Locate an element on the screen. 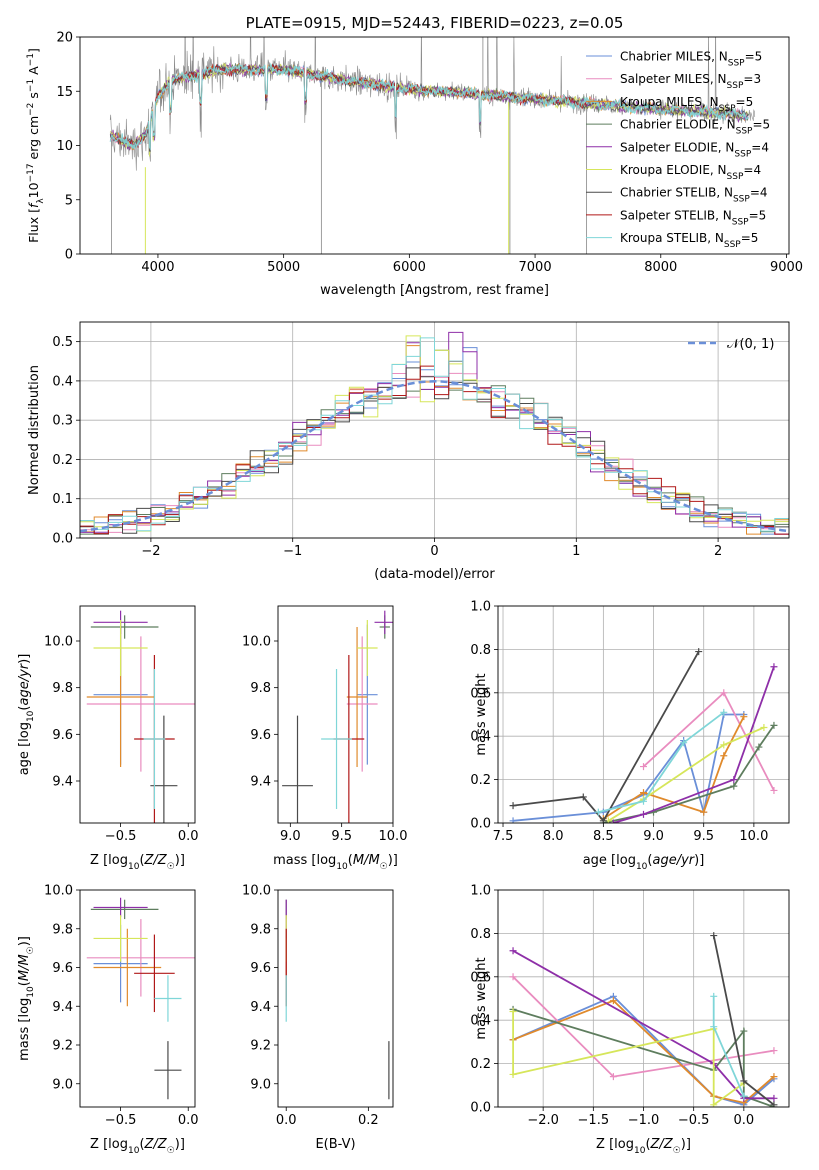  y-axis-label: Flux [fλ10−17 erg cm−2 s−1 A−1] is located at coordinates (36, 145).